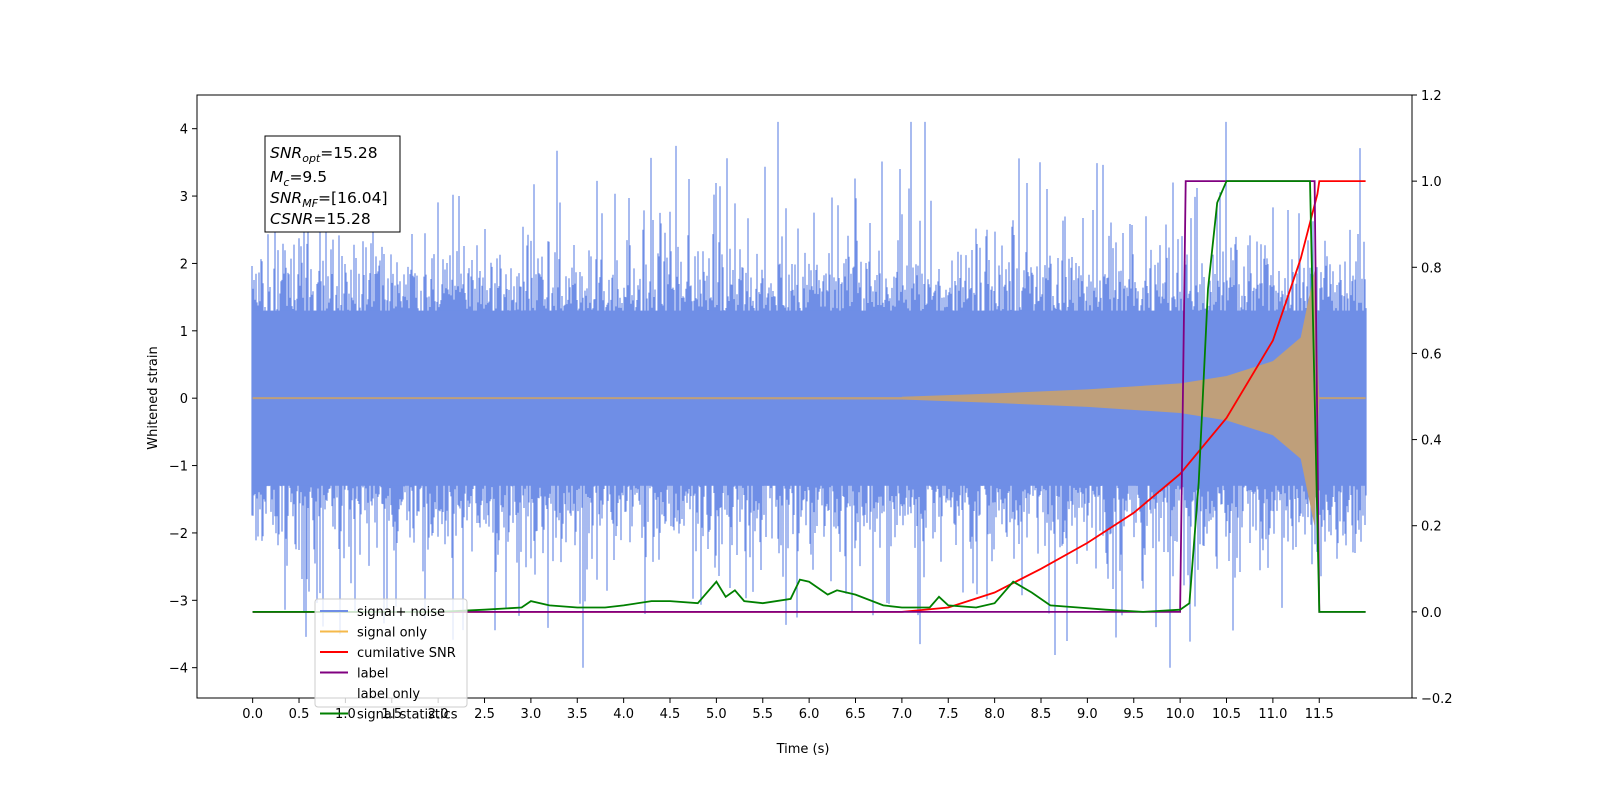 The height and width of the screenshot is (800, 1600). Describe the element at coordinates (178, 467) in the screenshot. I see `y-left-tick-label: −1` at that location.